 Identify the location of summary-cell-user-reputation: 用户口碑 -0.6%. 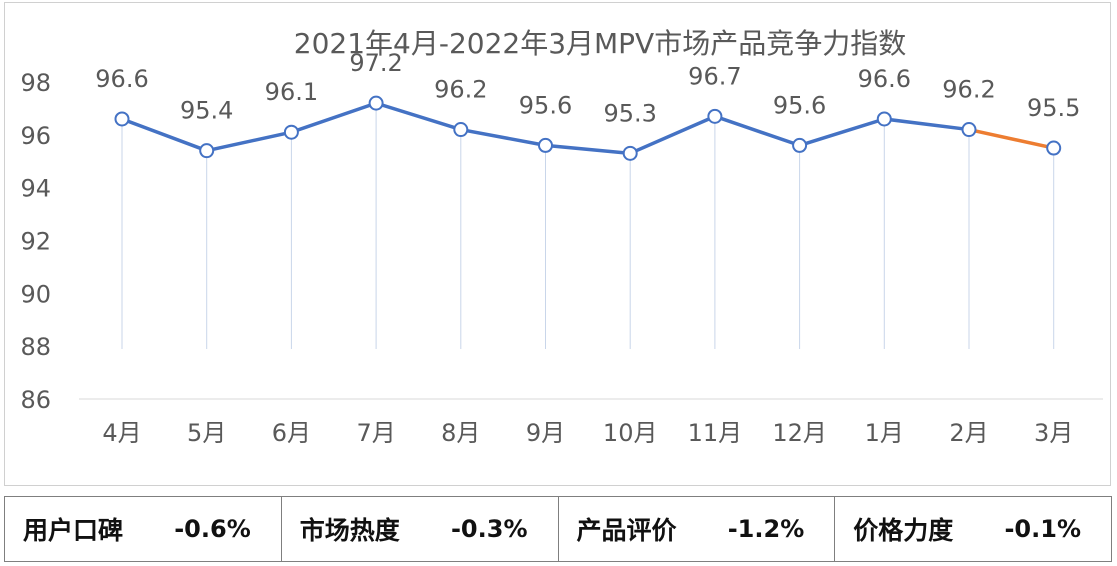
(143, 529).